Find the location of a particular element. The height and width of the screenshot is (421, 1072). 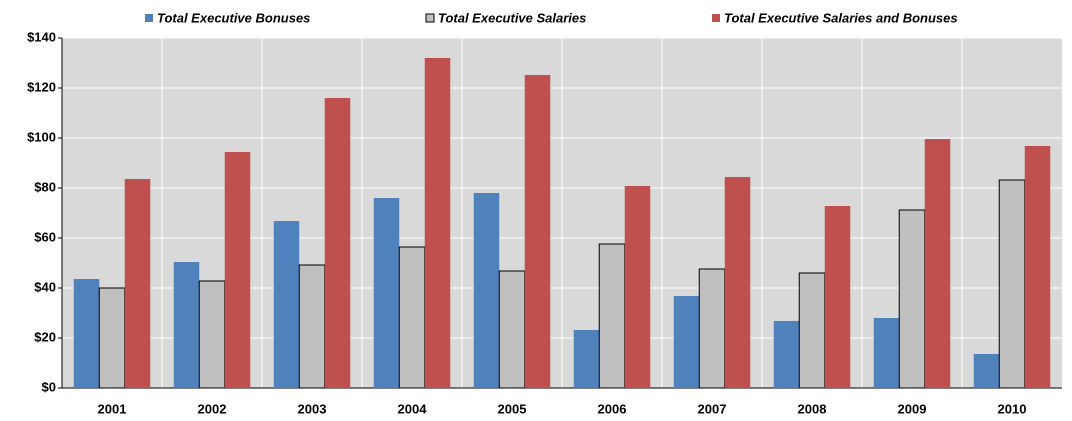

legend-label: Total Executive Salaries and Bonuses is located at coordinates (841, 17).